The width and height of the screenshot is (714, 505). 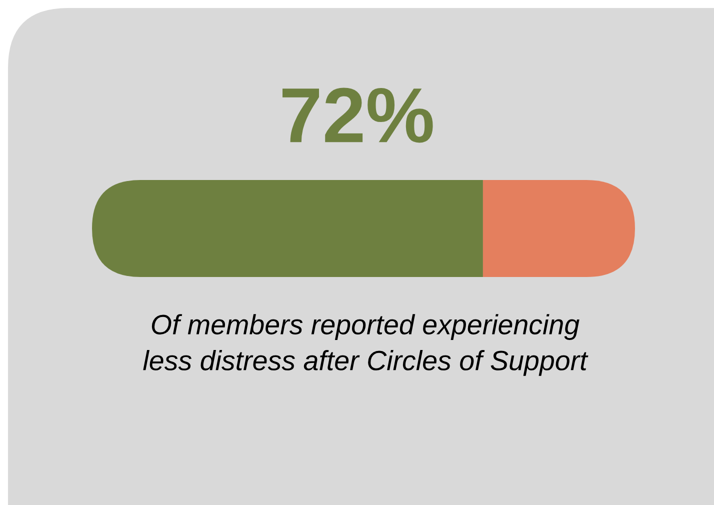 What do you see at coordinates (357, 115) in the screenshot?
I see `data-label: 72%` at bounding box center [357, 115].